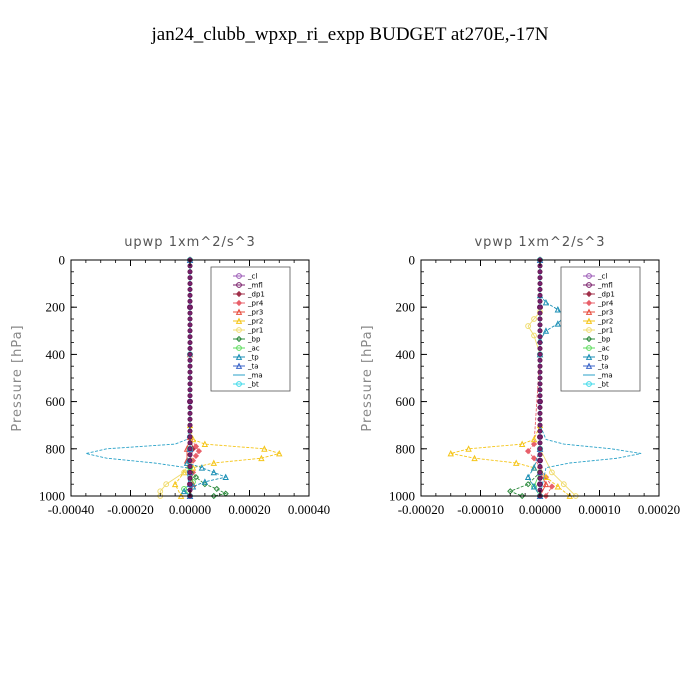 The width and height of the screenshot is (700, 700). I want to click on x-tick-label: -0.00020, so click(421, 509).